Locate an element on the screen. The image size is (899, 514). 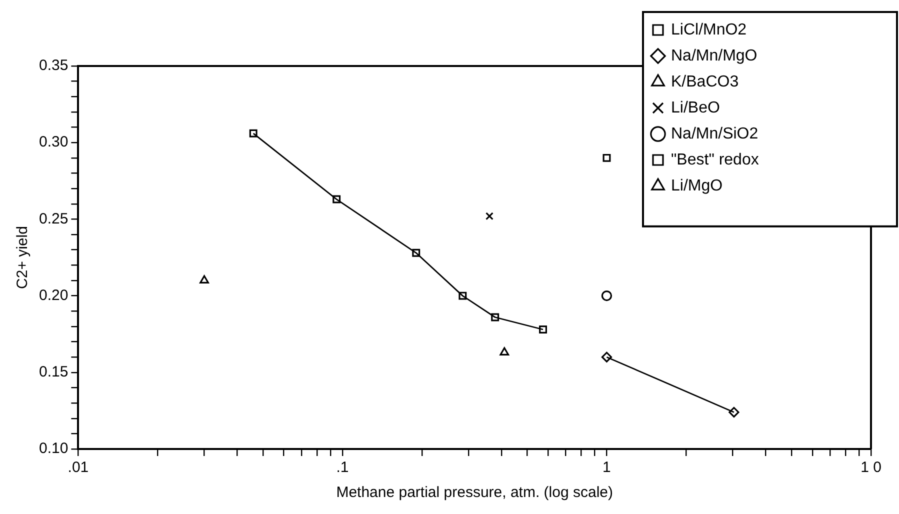
y-tick-label: 0.35 is located at coordinates (53, 65).